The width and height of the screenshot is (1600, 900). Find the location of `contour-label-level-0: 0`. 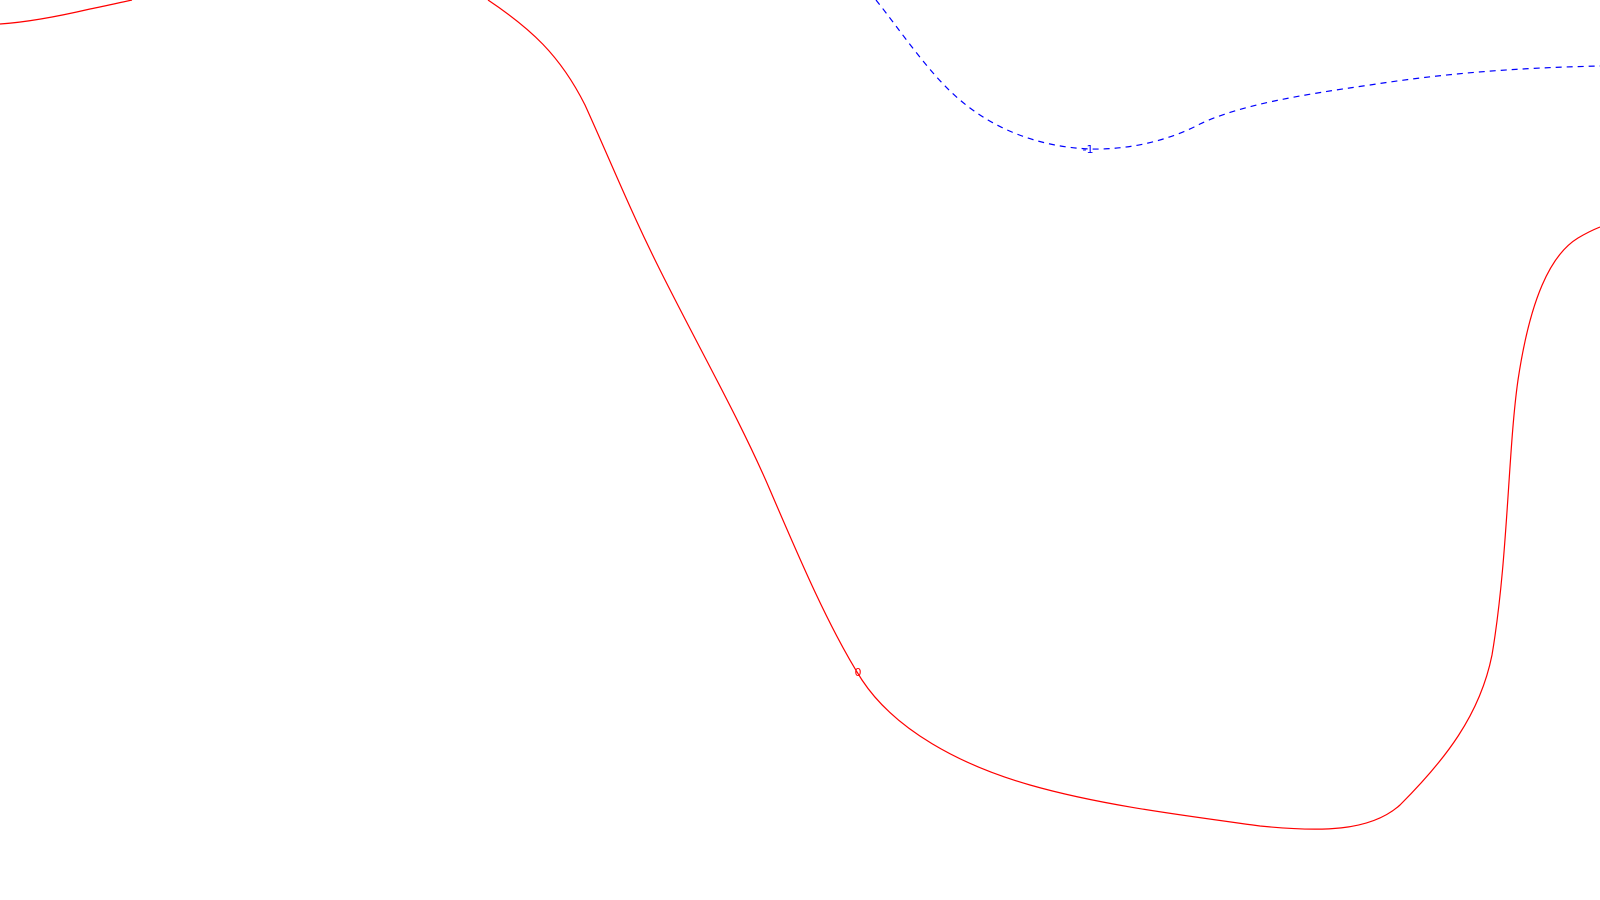

contour-label-level-0: 0 is located at coordinates (858, 672).